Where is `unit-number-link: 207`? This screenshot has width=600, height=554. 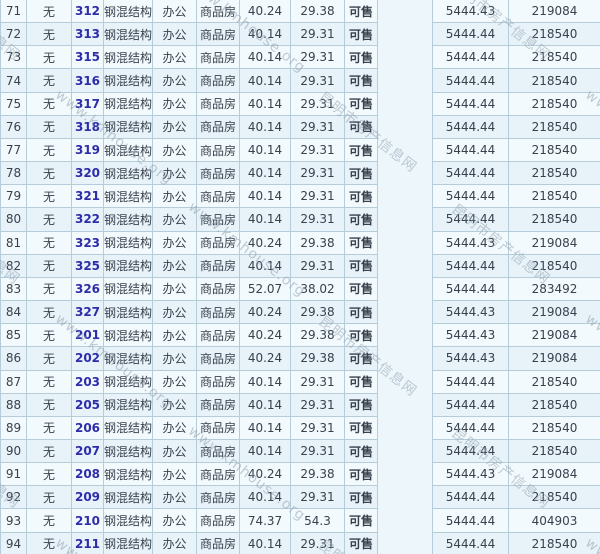
unit-number-link: 207 is located at coordinates (87, 451).